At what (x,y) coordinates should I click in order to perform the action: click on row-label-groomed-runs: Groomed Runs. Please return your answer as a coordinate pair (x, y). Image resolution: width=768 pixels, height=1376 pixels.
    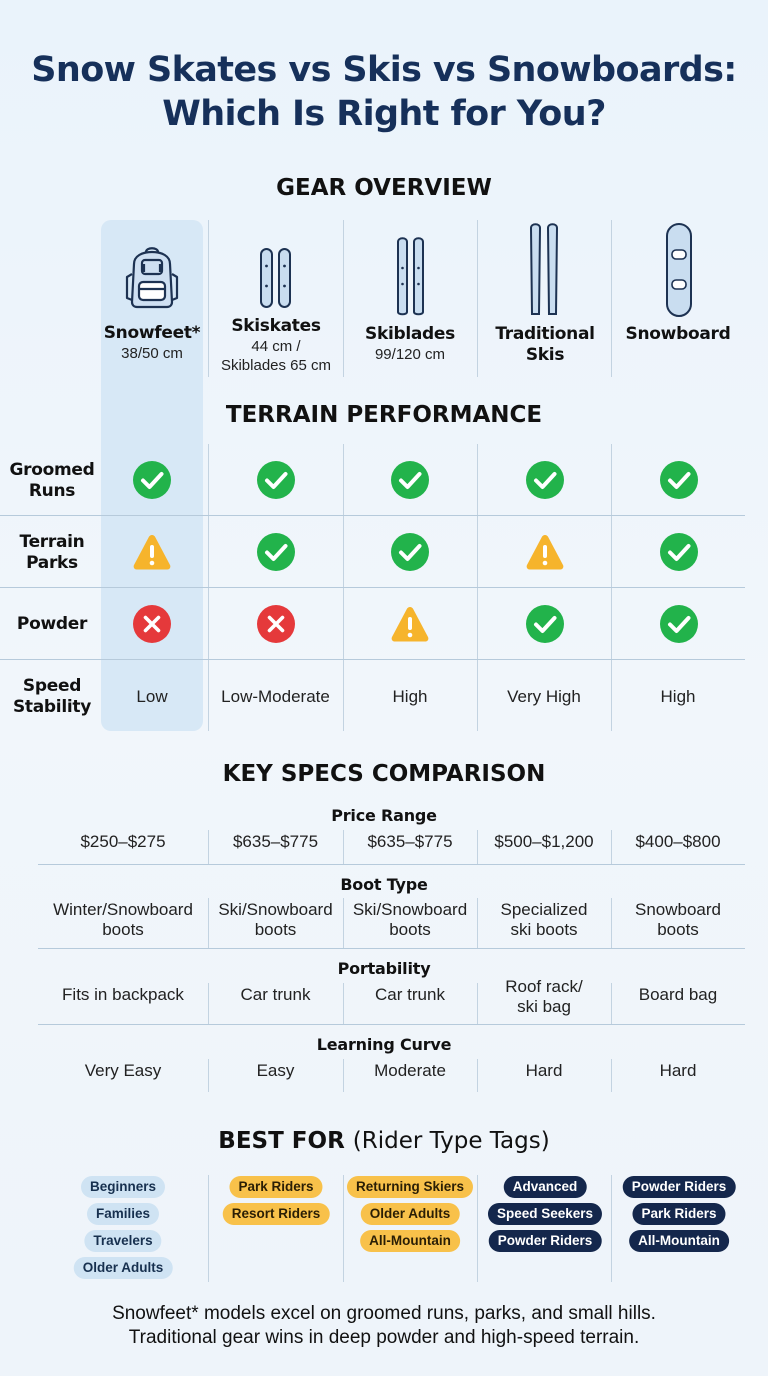
    Looking at the image, I should click on (52, 480).